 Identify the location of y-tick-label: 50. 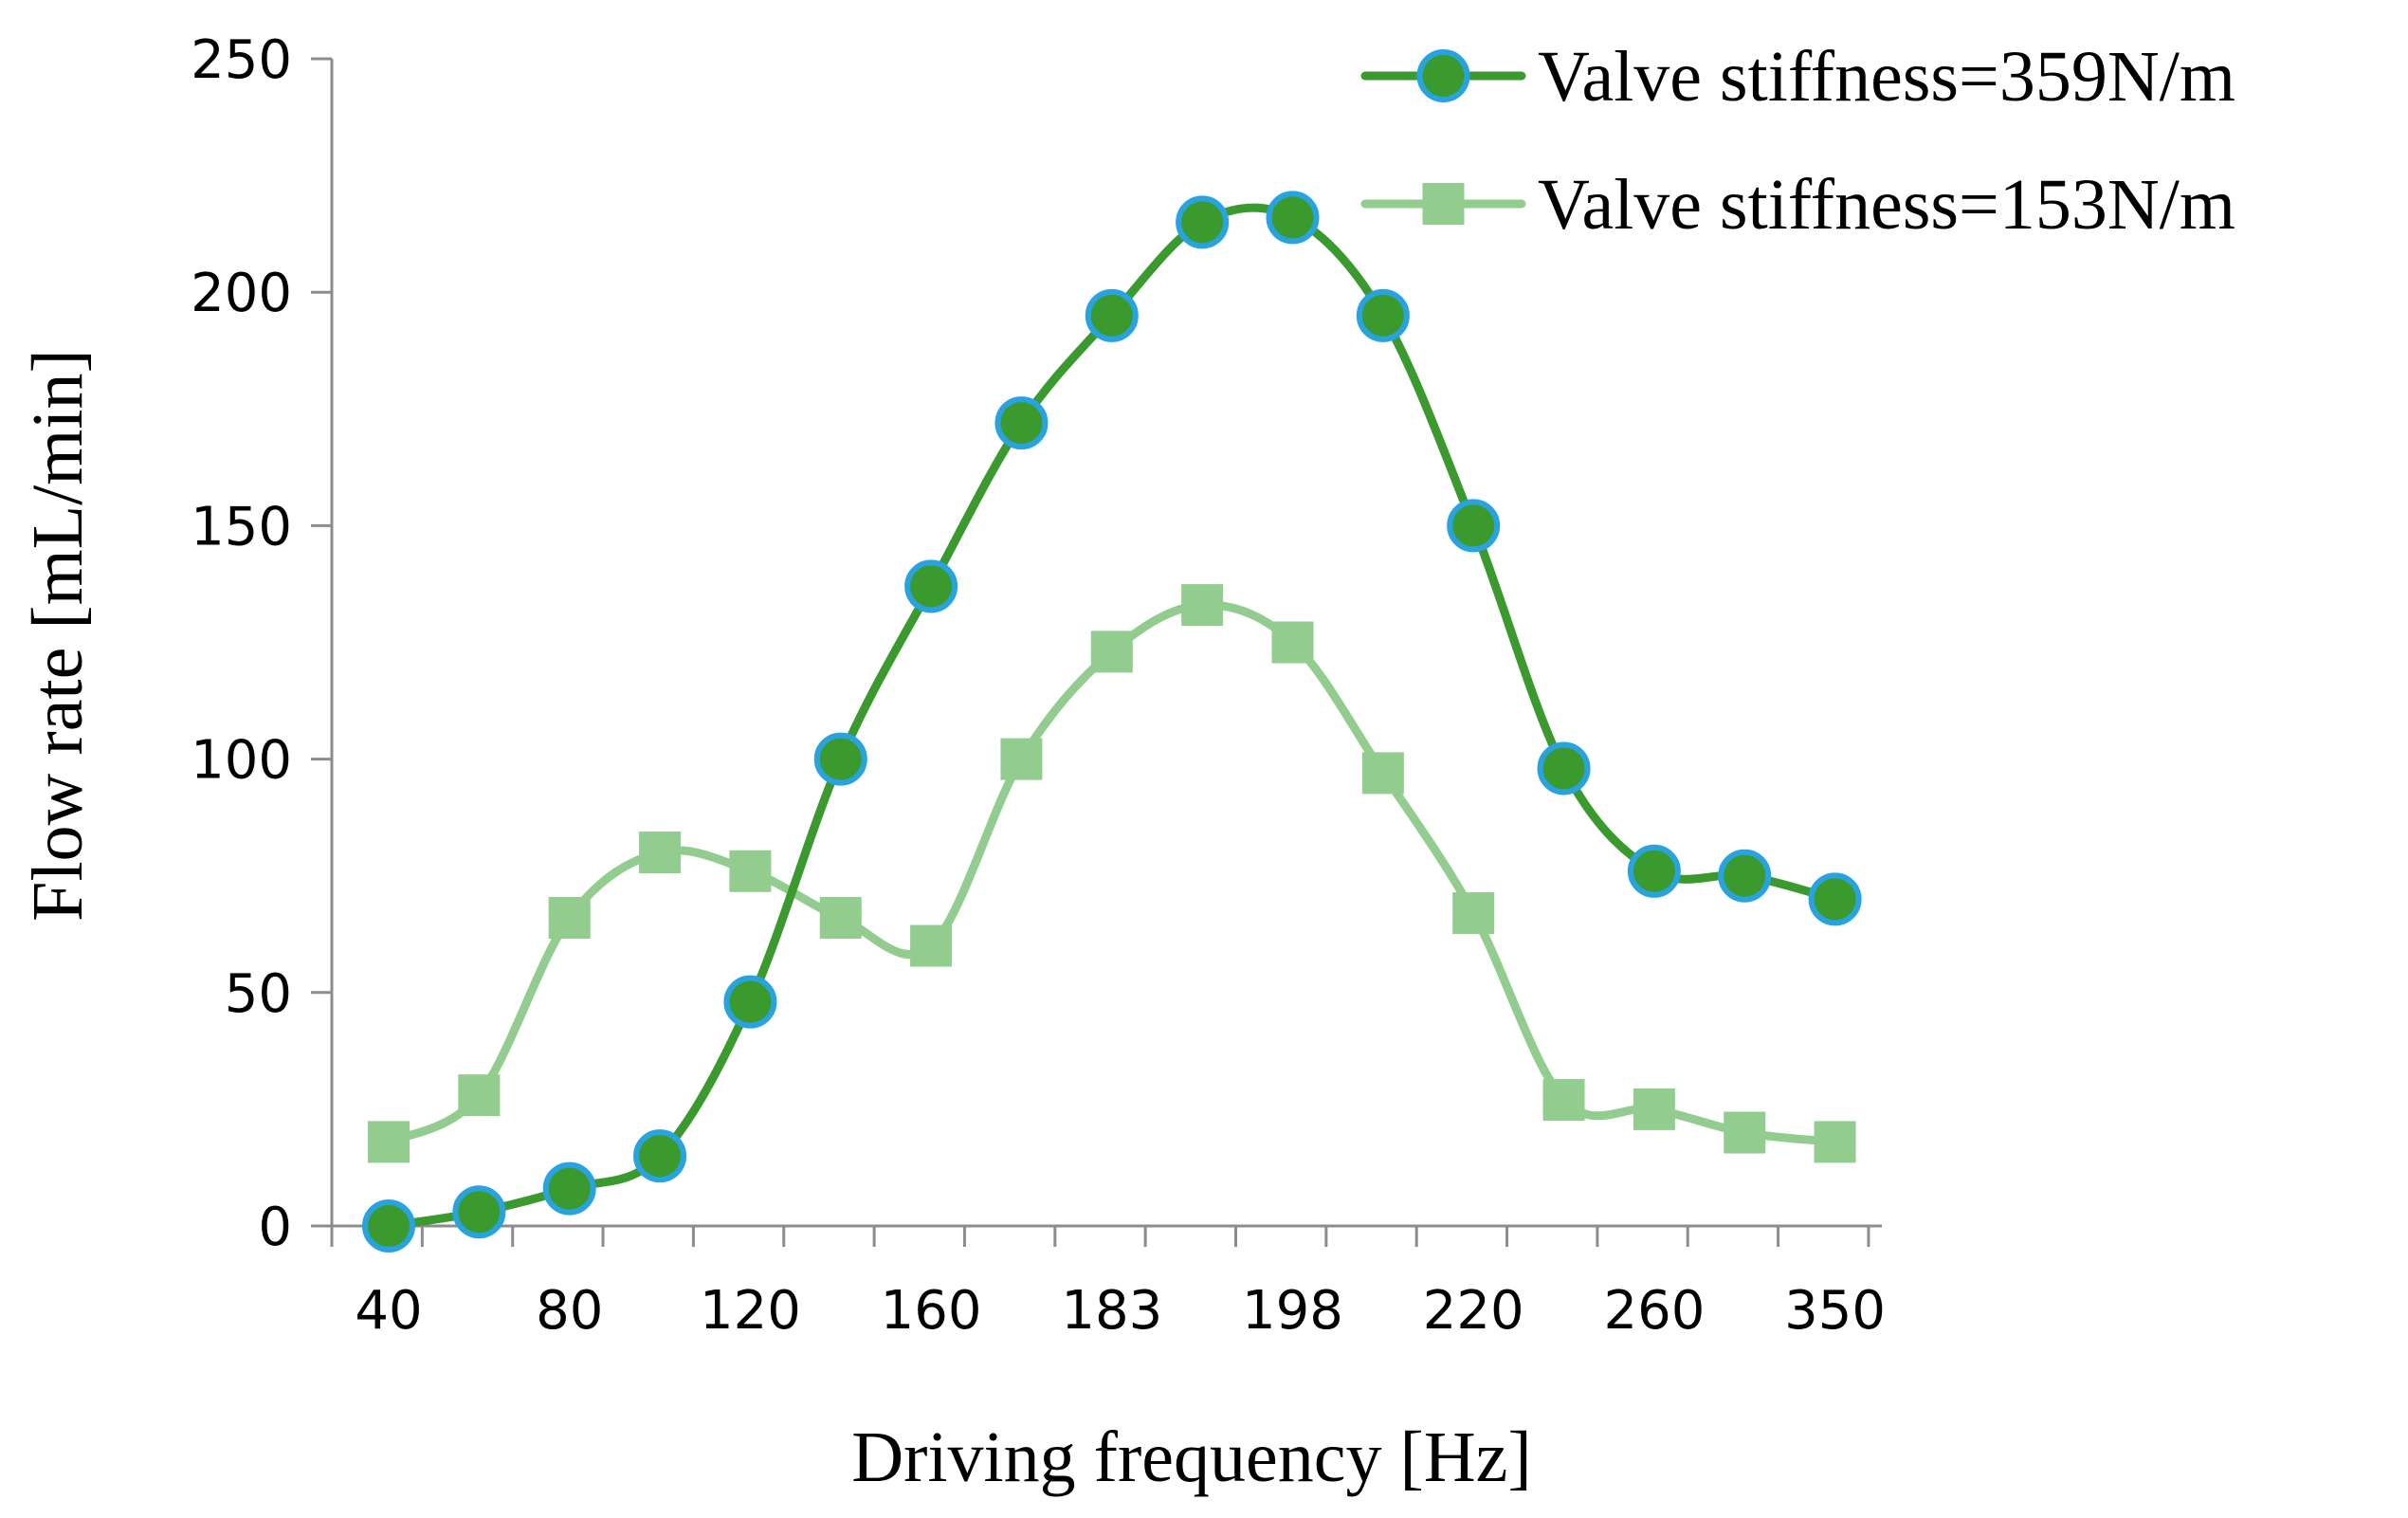
(258, 994).